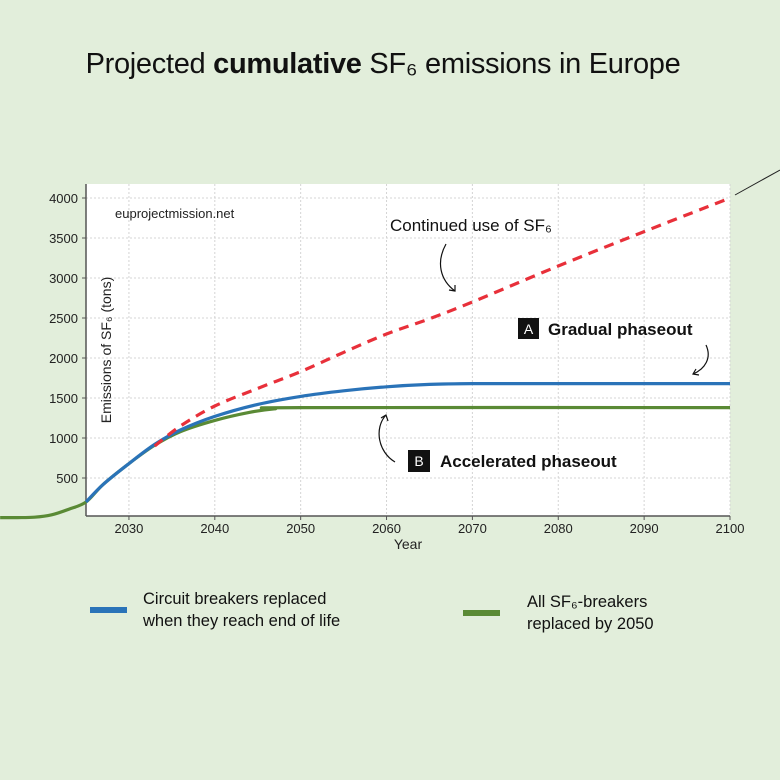 This screenshot has height=780, width=780. I want to click on badge-b, so click(419, 461).